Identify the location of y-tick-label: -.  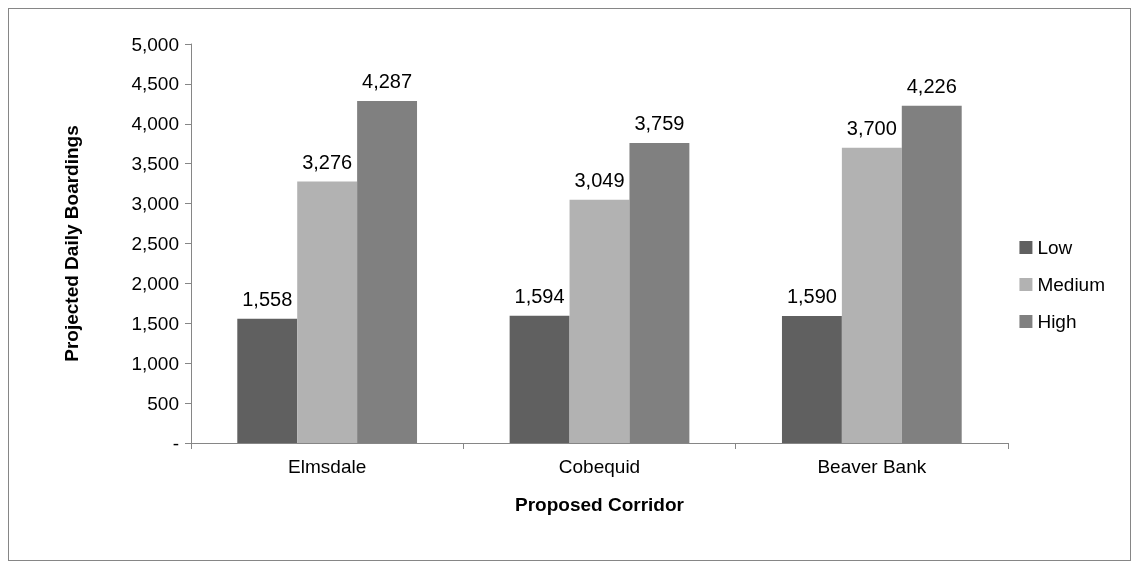
(175, 443).